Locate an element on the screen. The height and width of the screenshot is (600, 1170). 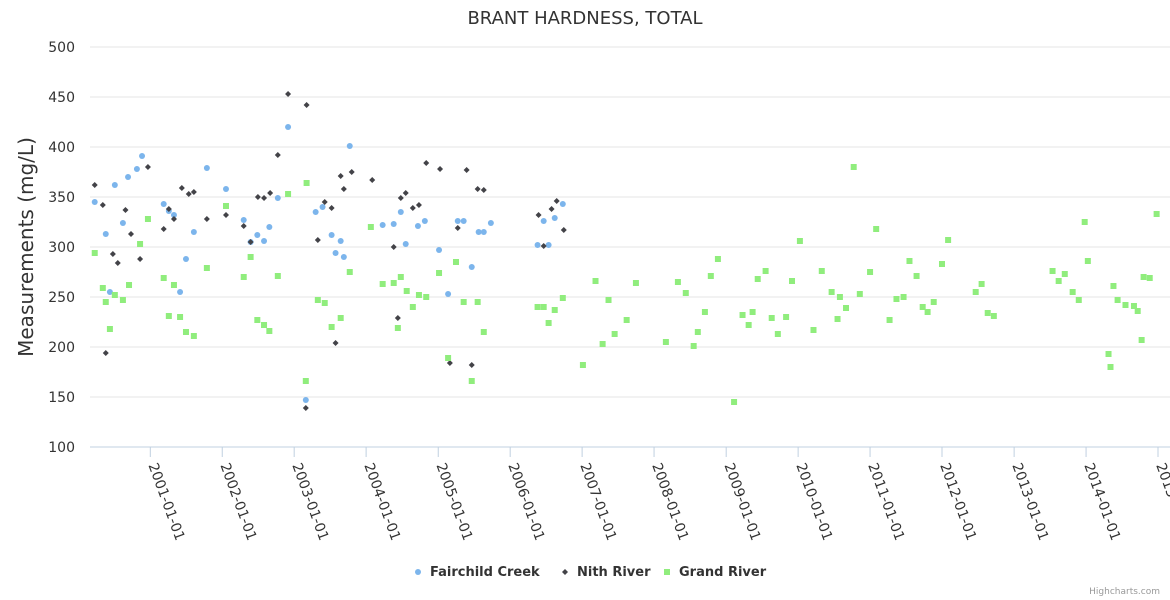
y-tick-label: 400 is located at coordinates (61, 148).